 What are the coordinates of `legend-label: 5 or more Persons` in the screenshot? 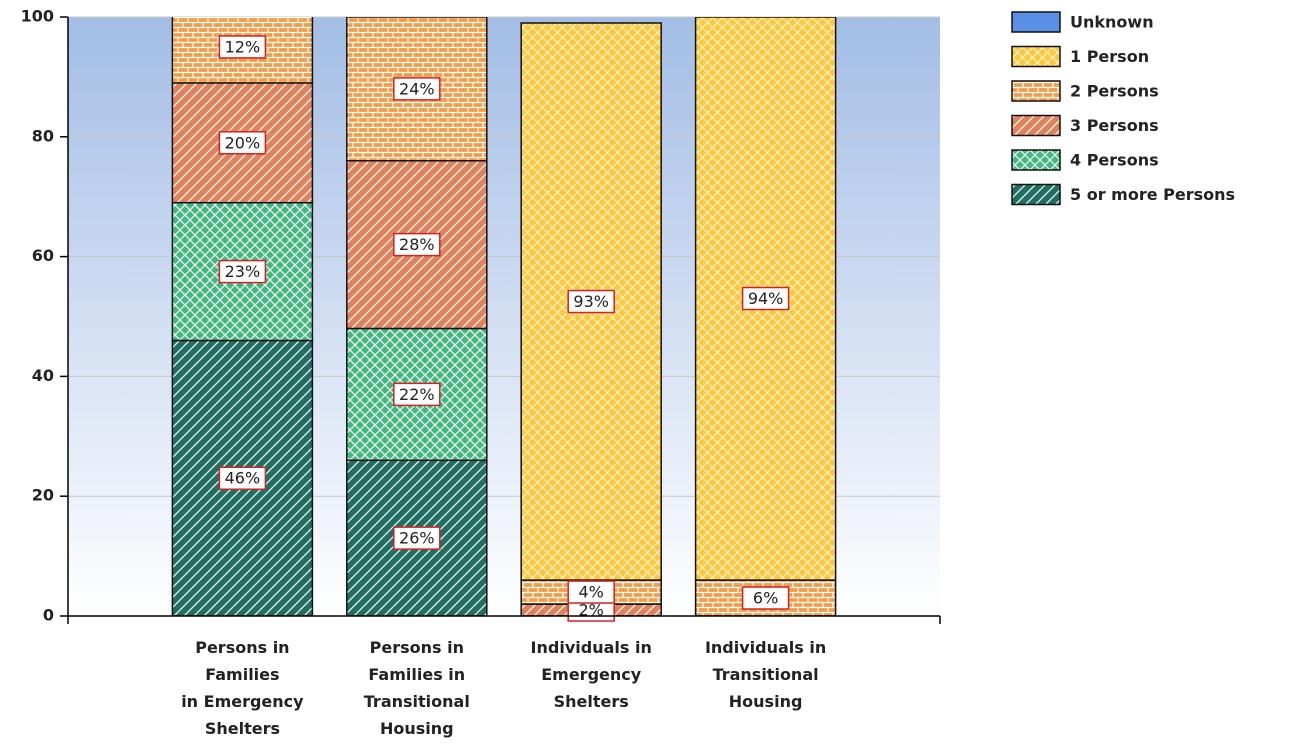 It's located at (1152, 194).